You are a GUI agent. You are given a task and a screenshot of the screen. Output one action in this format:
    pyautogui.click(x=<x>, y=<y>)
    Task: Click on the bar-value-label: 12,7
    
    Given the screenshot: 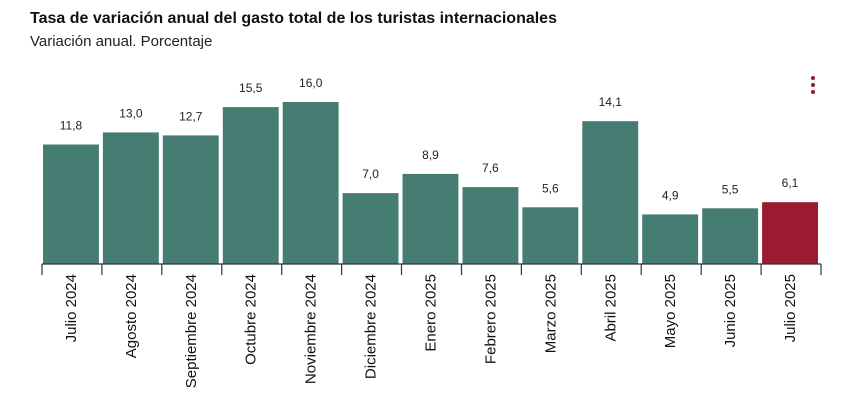 What is the action you would take?
    pyautogui.click(x=191, y=116)
    